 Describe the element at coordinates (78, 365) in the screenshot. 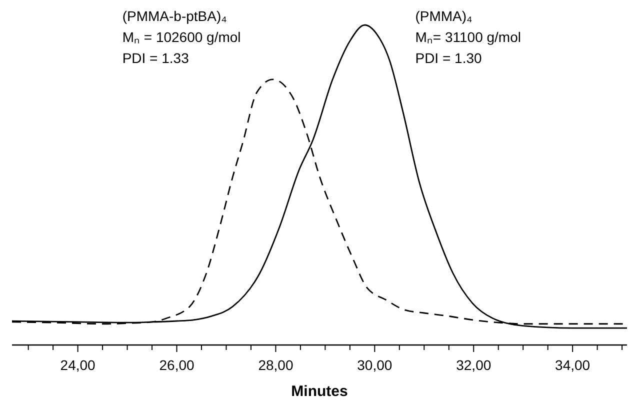

I see `x-tick-label: 24,00` at that location.